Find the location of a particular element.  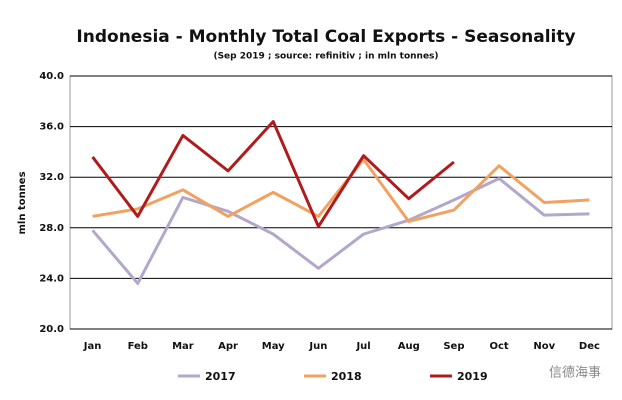

y-tick-label: 32.0 is located at coordinates (51, 177).